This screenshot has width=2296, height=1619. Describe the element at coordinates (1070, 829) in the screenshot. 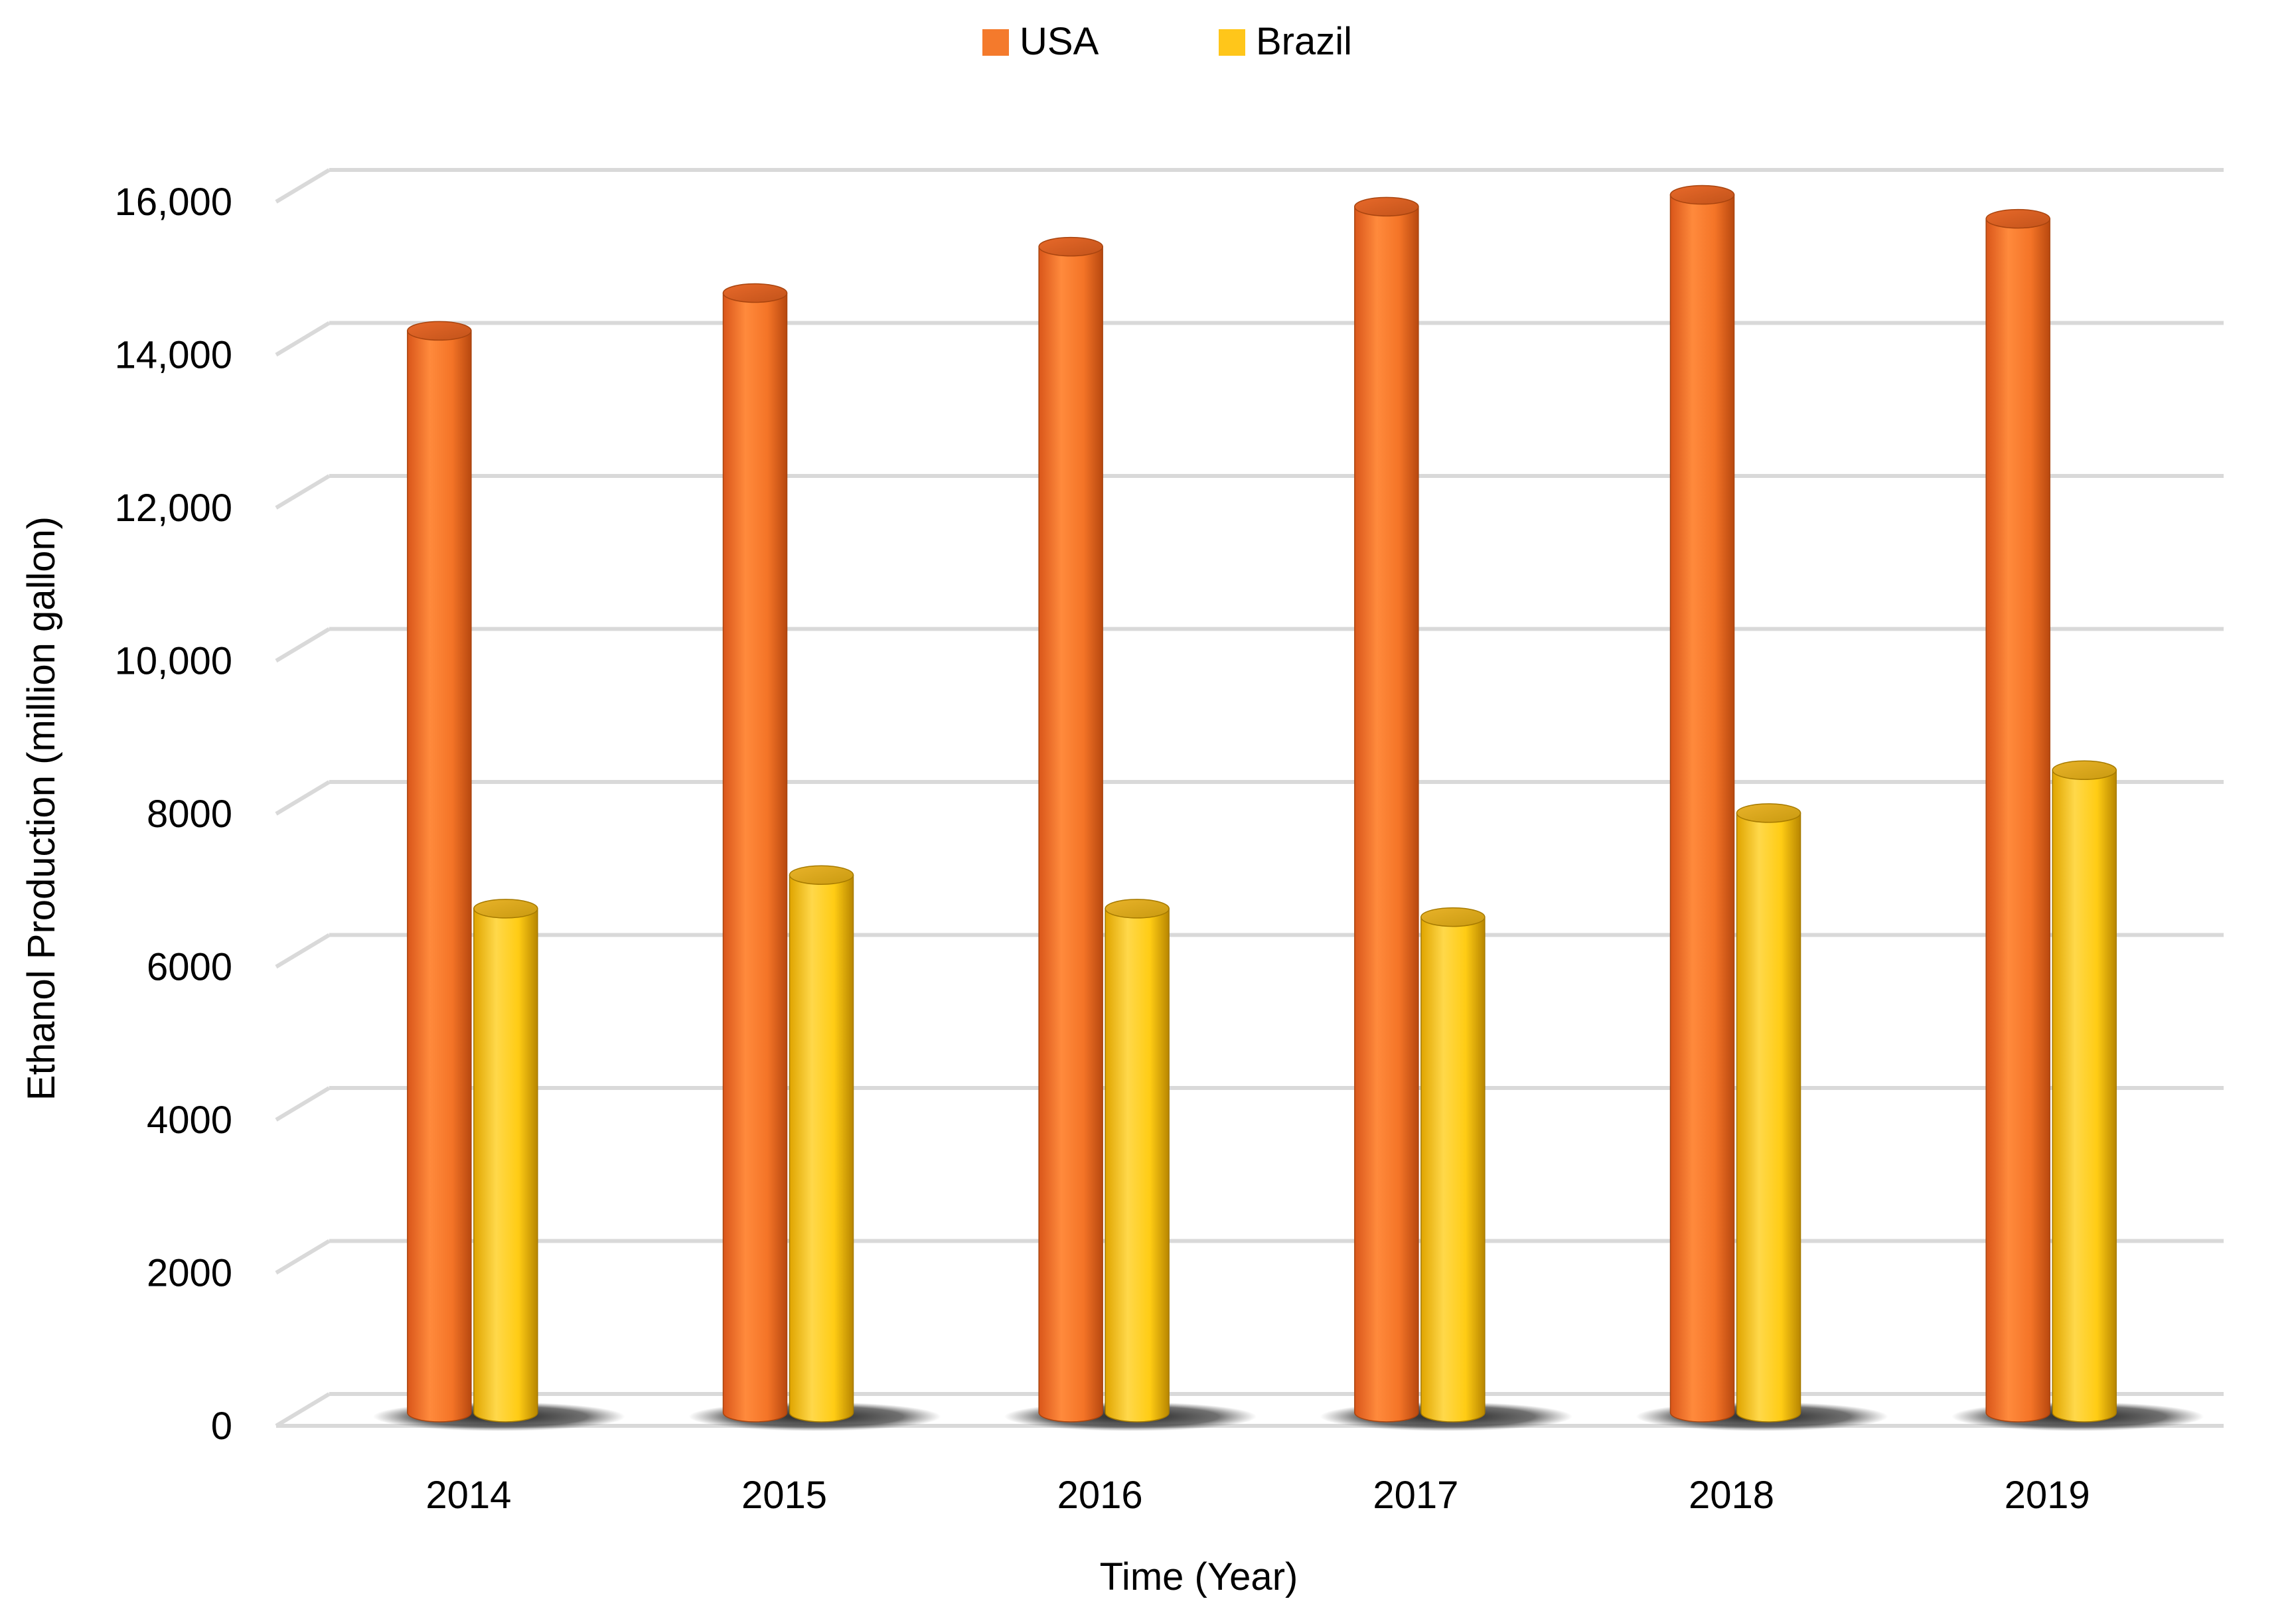

I see `bar-usa-2016` at that location.